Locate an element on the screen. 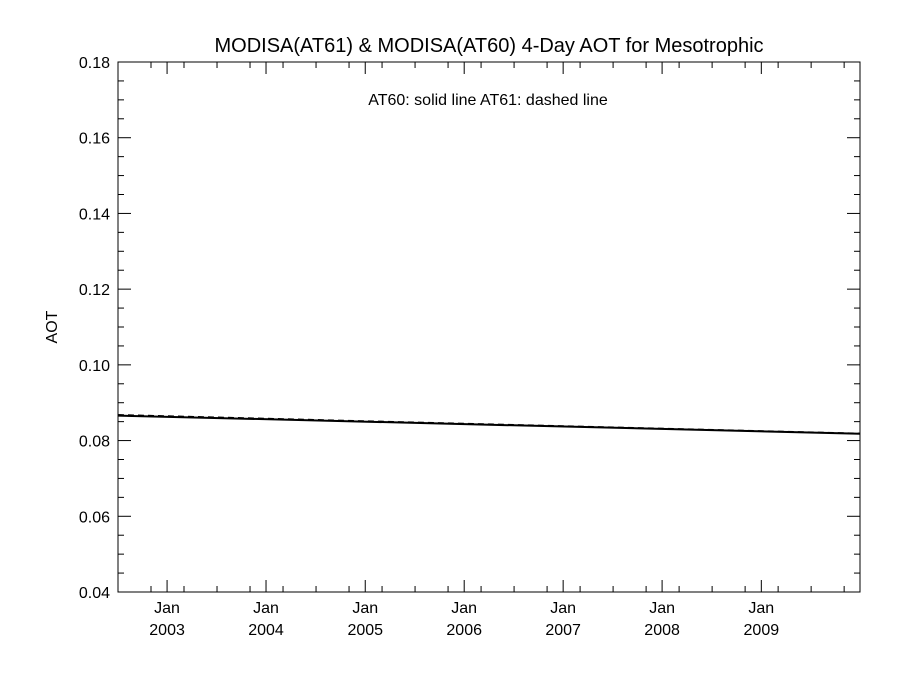 Image resolution: width=900 pixels, height=675 pixels. y-tick-label: 0.14 is located at coordinates (94, 214).